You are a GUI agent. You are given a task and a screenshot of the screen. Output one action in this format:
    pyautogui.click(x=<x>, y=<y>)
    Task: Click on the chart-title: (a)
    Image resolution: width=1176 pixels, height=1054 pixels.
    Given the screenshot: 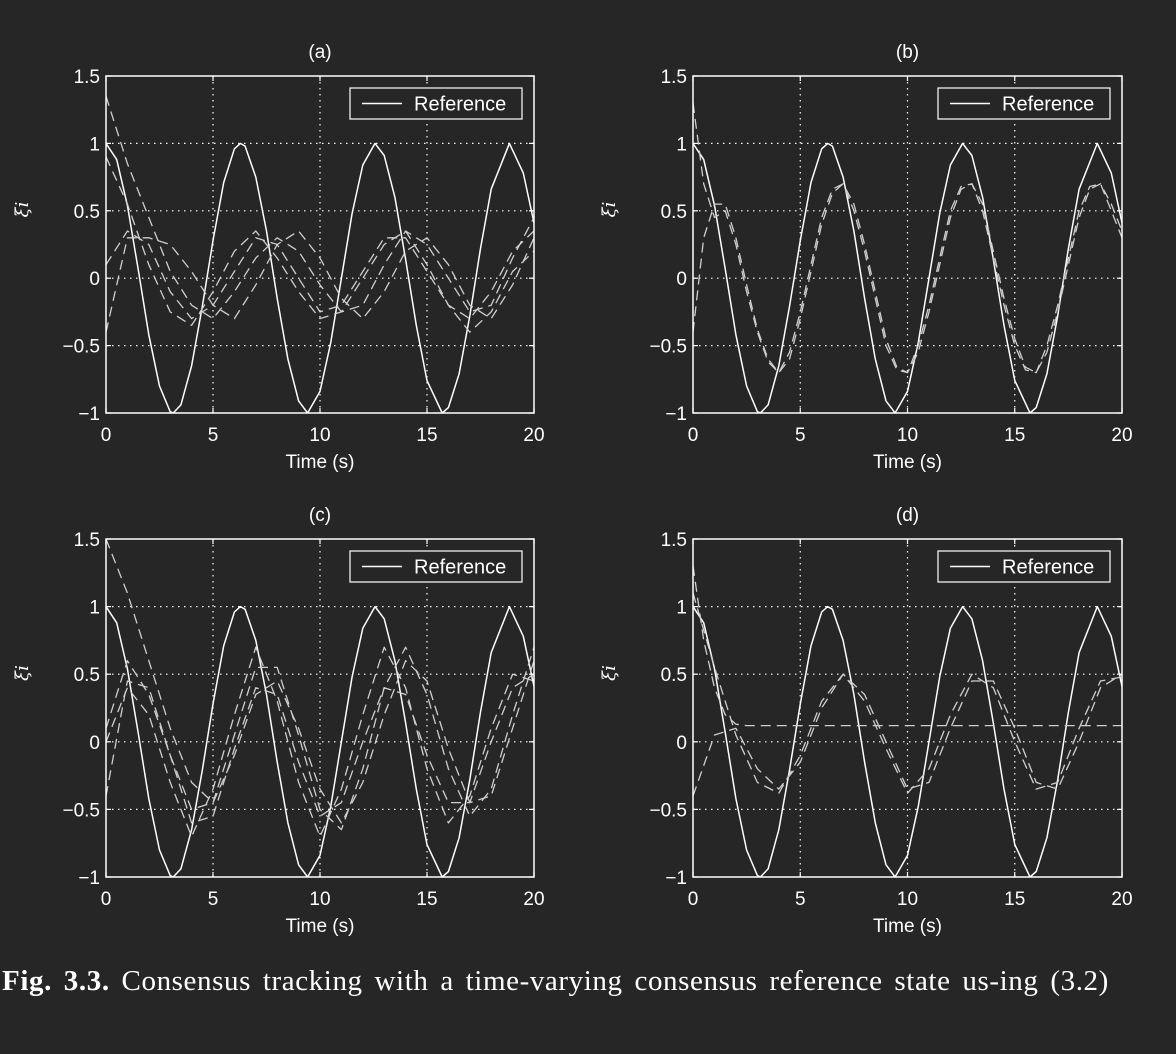 What is the action you would take?
    pyautogui.click(x=319, y=52)
    